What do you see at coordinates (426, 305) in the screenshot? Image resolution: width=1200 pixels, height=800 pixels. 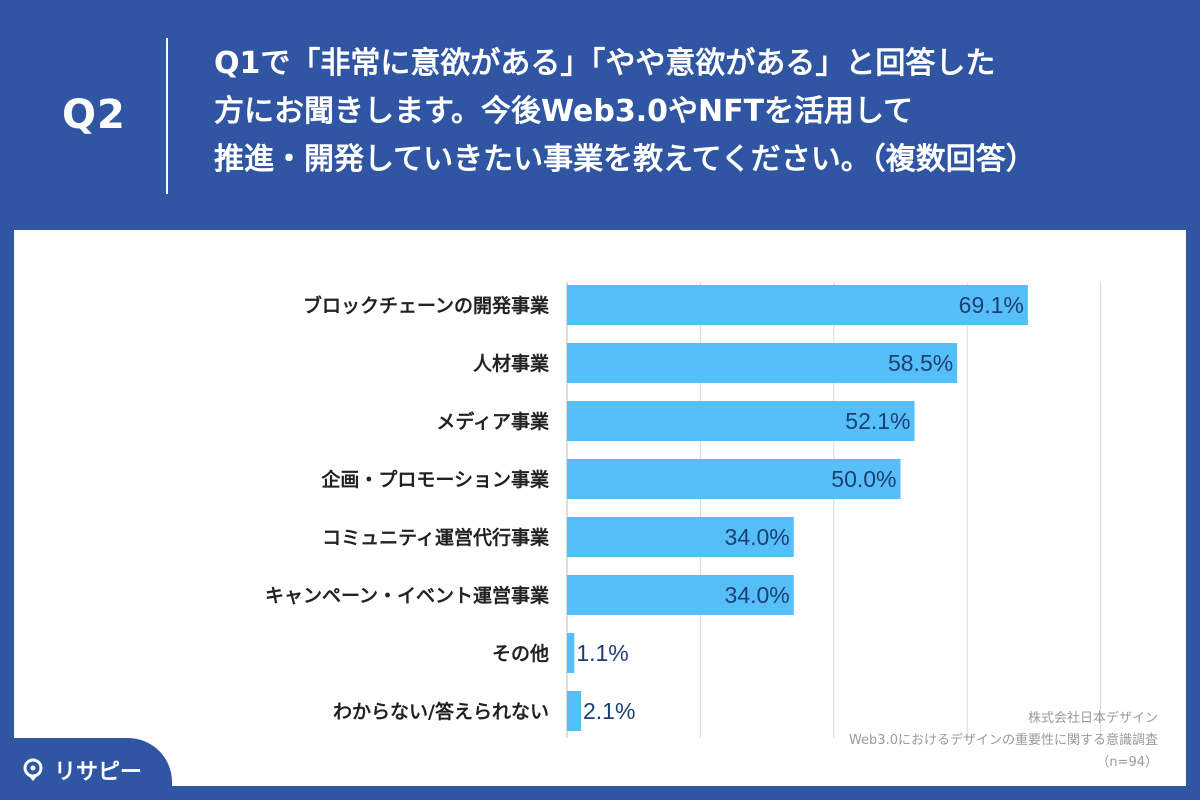 I see `category-label: ブロックチェーンの開発事業` at bounding box center [426, 305].